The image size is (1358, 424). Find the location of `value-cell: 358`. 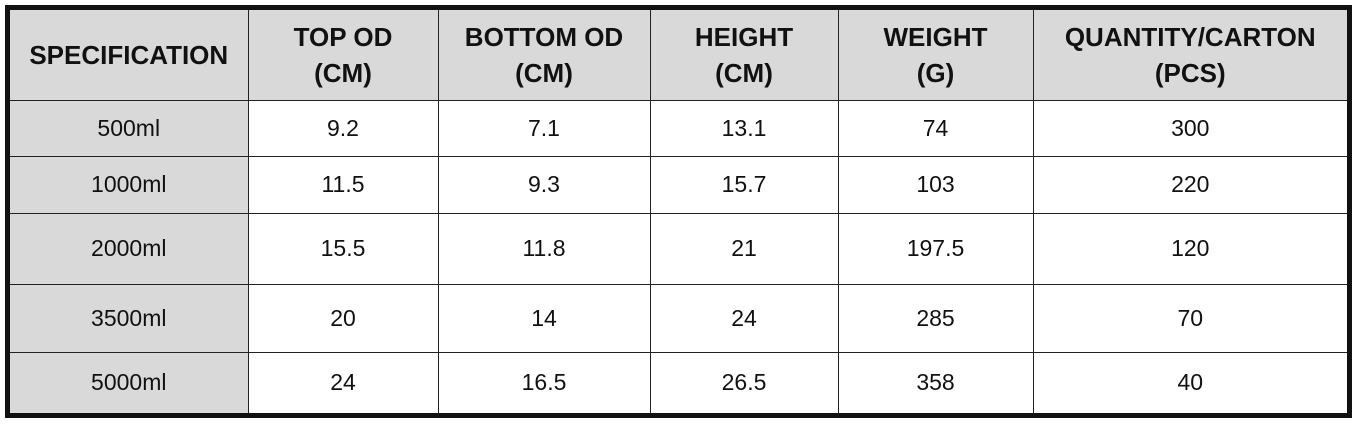

value-cell: 358 is located at coordinates (935, 382).